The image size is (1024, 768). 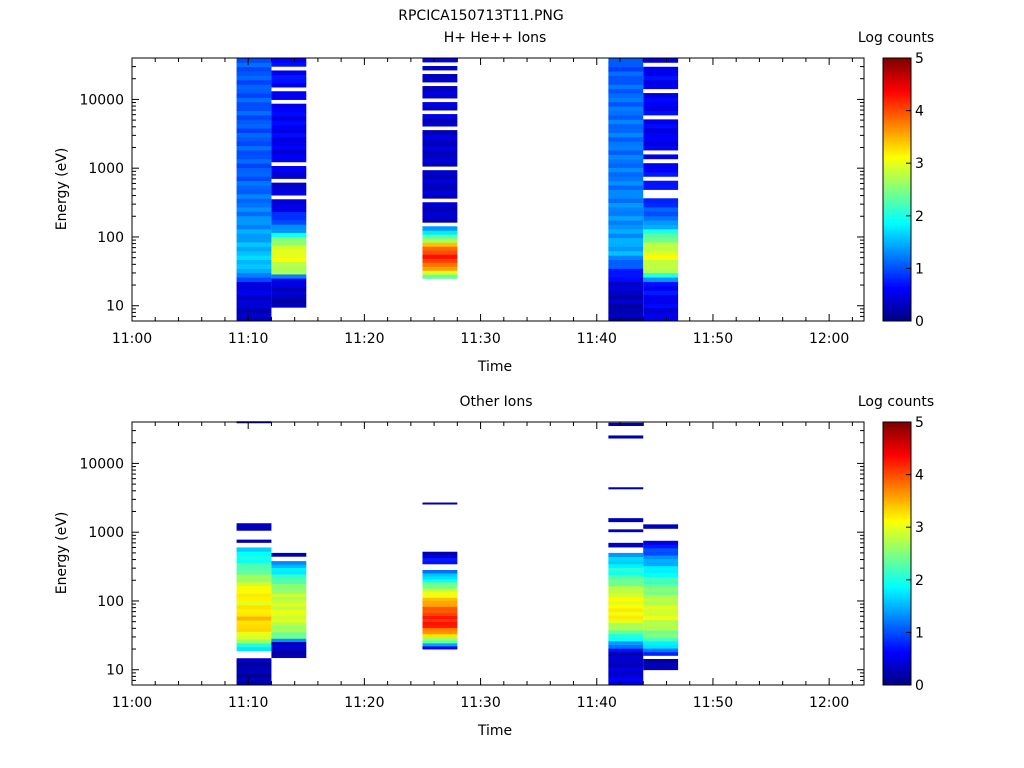 I want to click on spectrogram-cells, so click(x=457, y=553).